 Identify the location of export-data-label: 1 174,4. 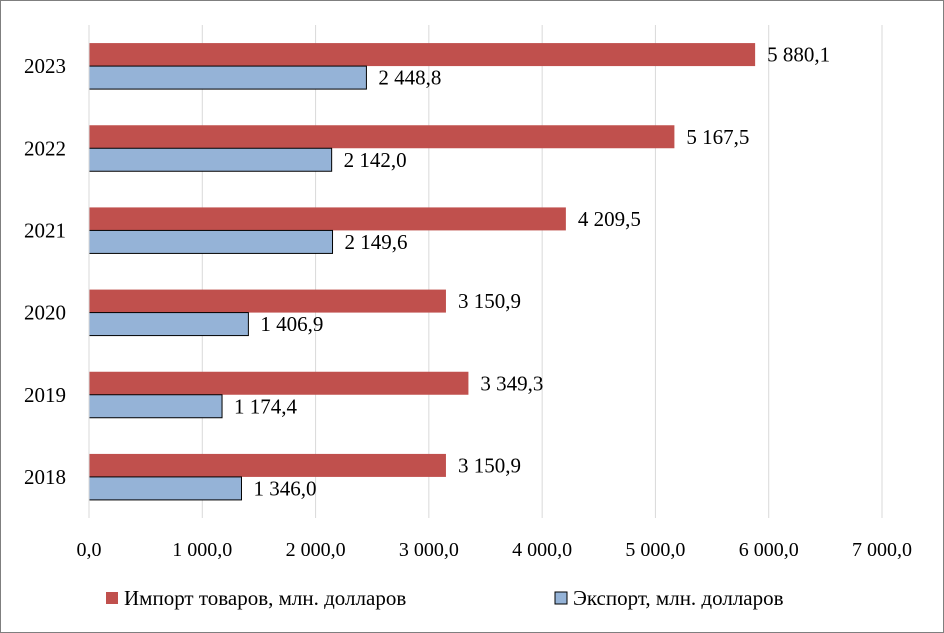
(265, 406).